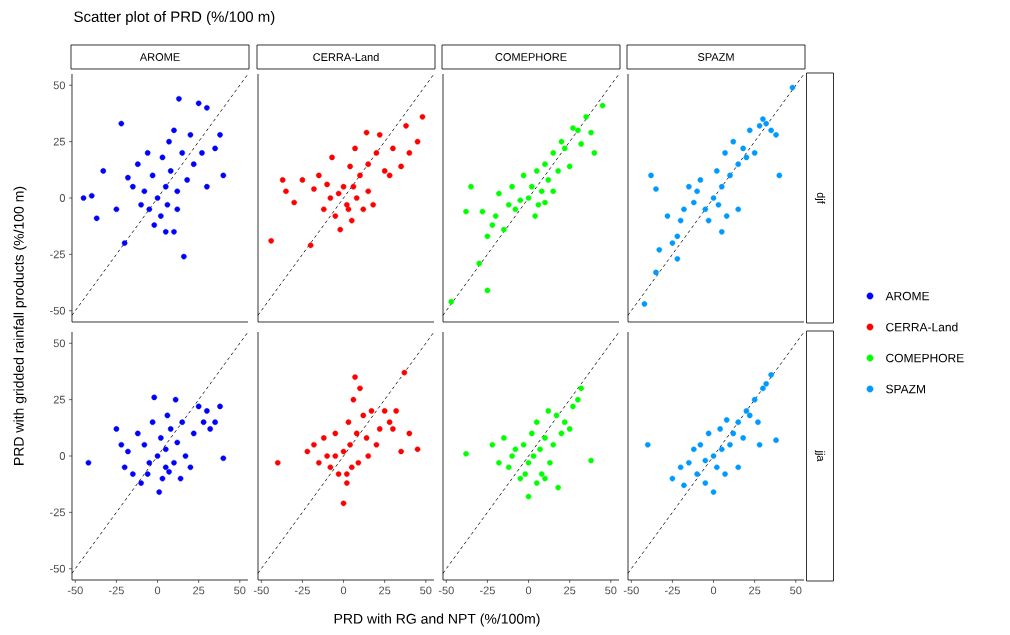 The height and width of the screenshot is (635, 1010). Describe the element at coordinates (20, 325) in the screenshot. I see `text: PRD with gridded rainfall products (%/100 m)` at that location.